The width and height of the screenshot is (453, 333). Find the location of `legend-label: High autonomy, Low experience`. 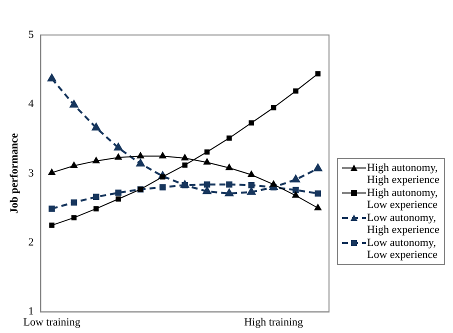

legend-label: High autonomy, Low experience is located at coordinates (403, 199).